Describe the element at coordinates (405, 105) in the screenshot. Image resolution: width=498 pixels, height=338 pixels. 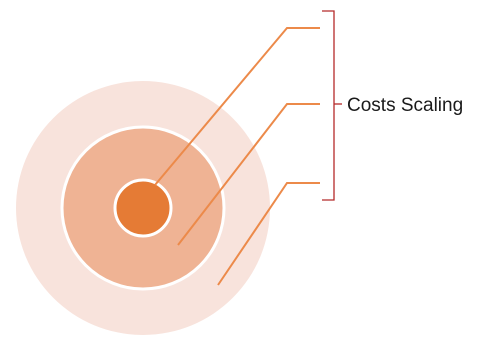
I see `bracket-label: Costs Scaling` at that location.